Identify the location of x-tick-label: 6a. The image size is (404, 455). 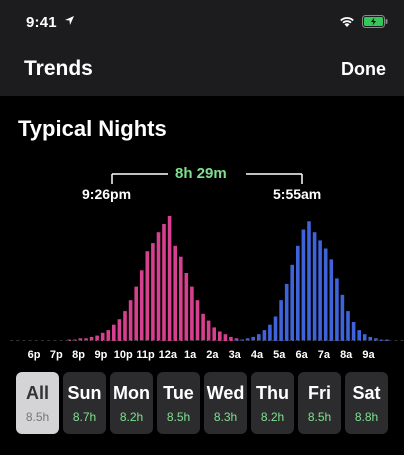
(301, 355).